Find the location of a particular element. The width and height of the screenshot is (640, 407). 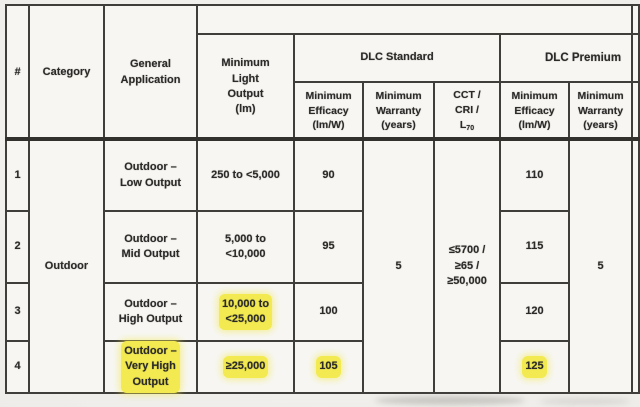

col-header-std-min-efficacy: Minimum Efficacy (lm/W) is located at coordinates (328, 111).